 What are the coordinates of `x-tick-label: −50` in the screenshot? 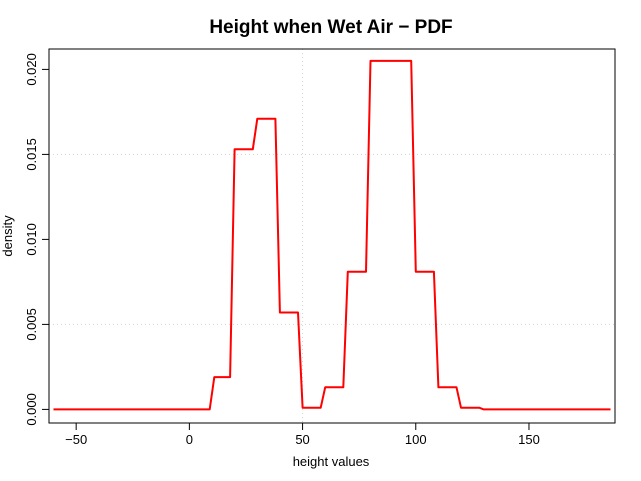 It's located at (76, 439).